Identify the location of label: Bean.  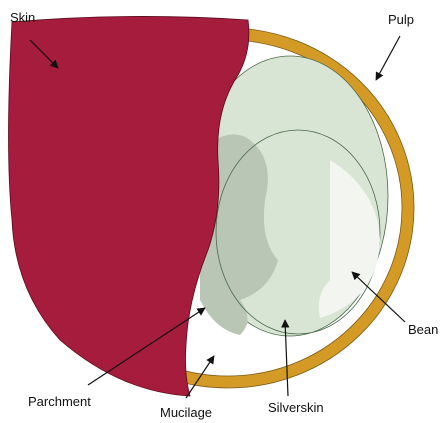
(423, 329).